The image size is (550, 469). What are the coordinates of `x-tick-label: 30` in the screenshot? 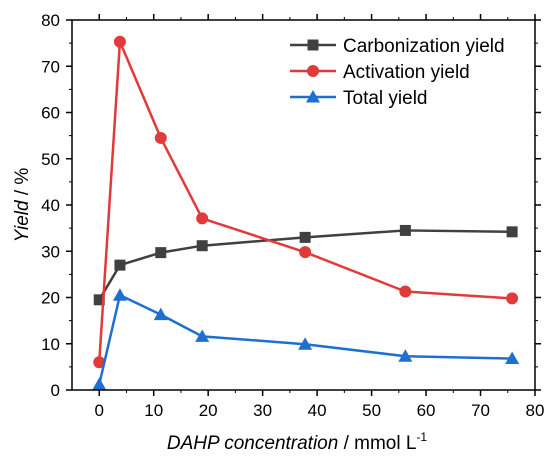 It's located at (262, 410).